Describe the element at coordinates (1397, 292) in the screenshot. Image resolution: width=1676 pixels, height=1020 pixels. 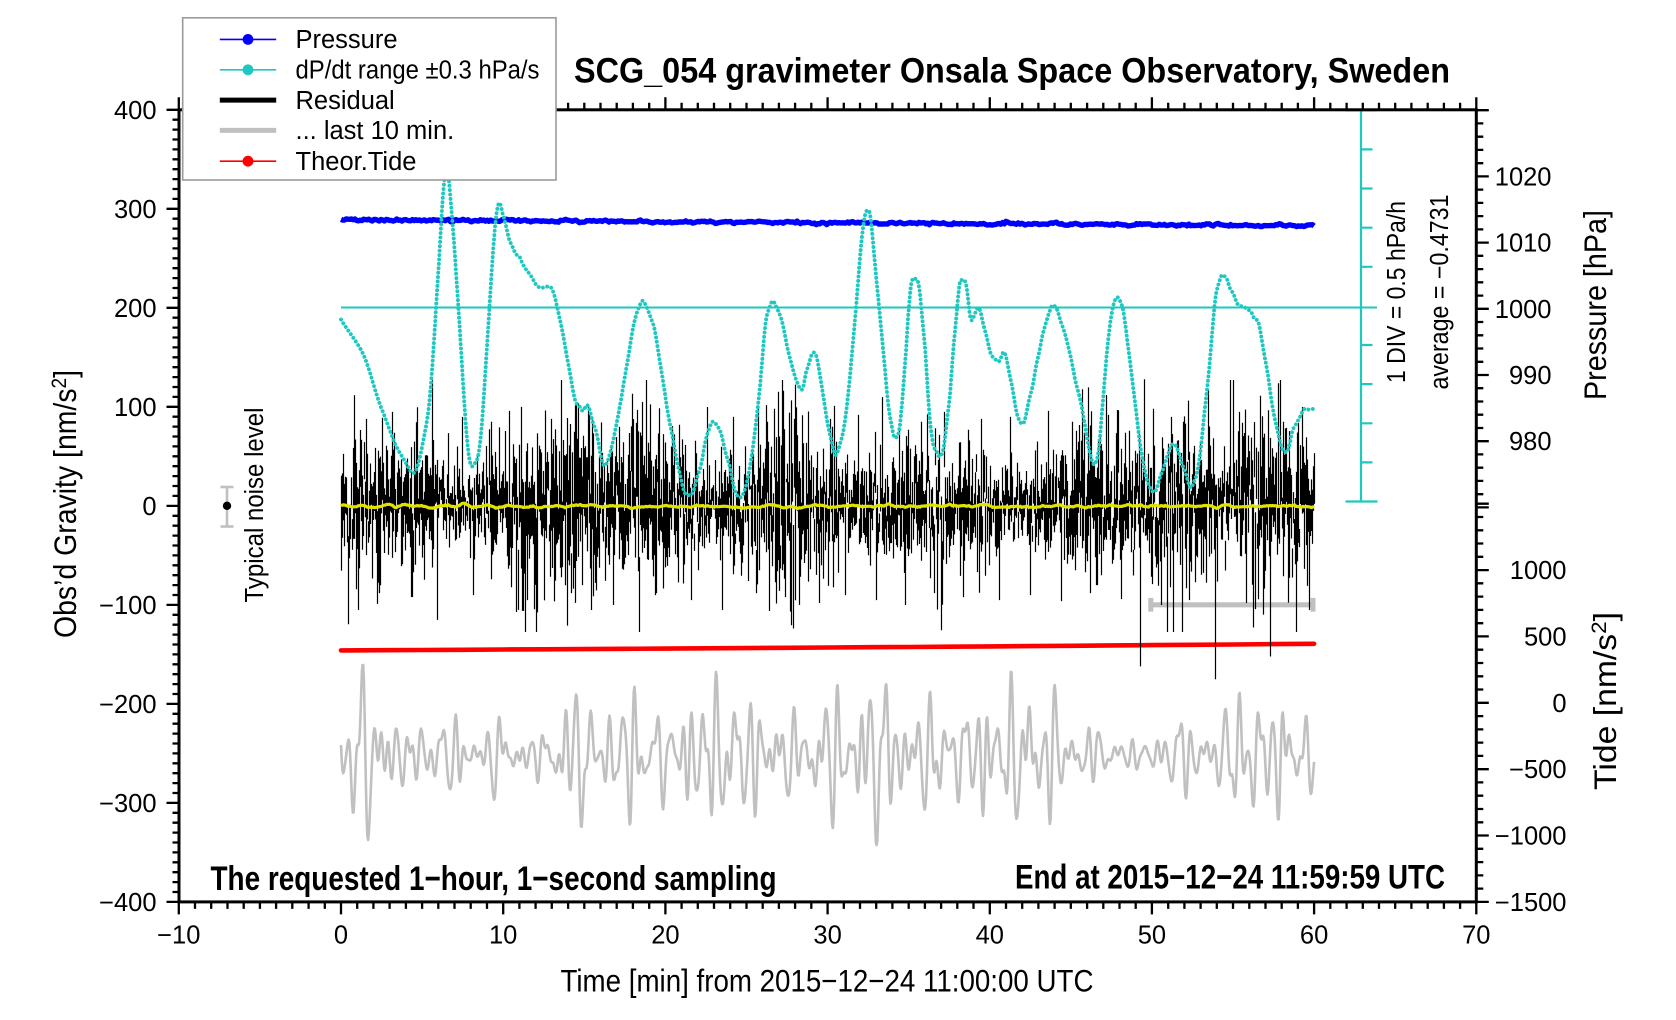
I see `svg-text: 1 DIV = 0.5 hPa/h` at that location.